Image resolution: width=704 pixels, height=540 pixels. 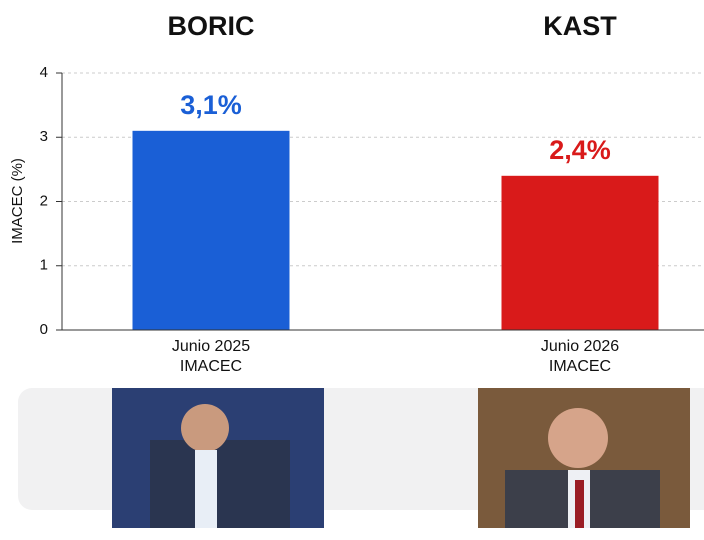 What do you see at coordinates (44, 136) in the screenshot?
I see `y-tick-label: 3` at bounding box center [44, 136].